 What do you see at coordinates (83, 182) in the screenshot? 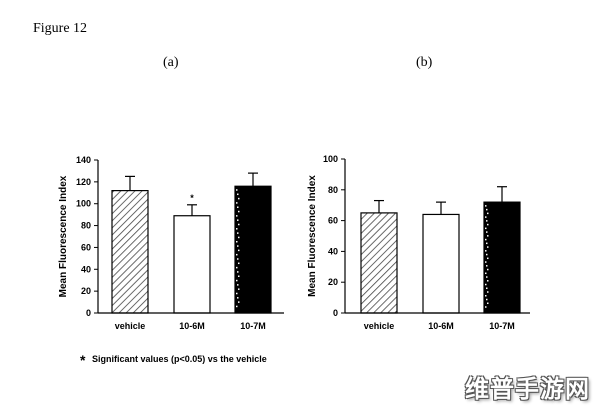
I see `y-tick-label: 120` at bounding box center [83, 182].